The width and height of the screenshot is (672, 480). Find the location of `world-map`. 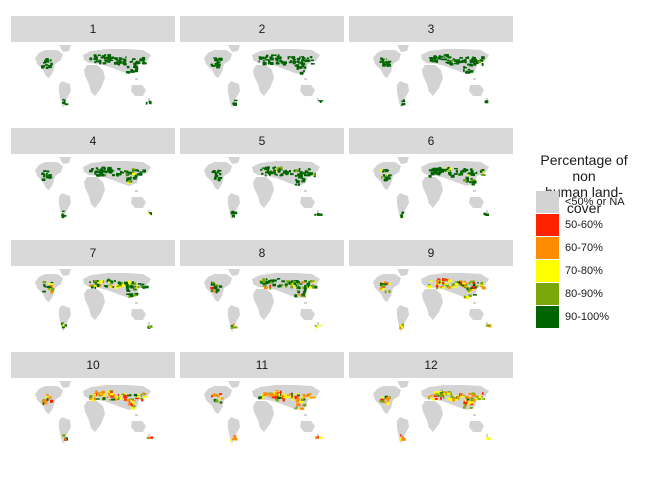

world-map is located at coordinates (93, 76).